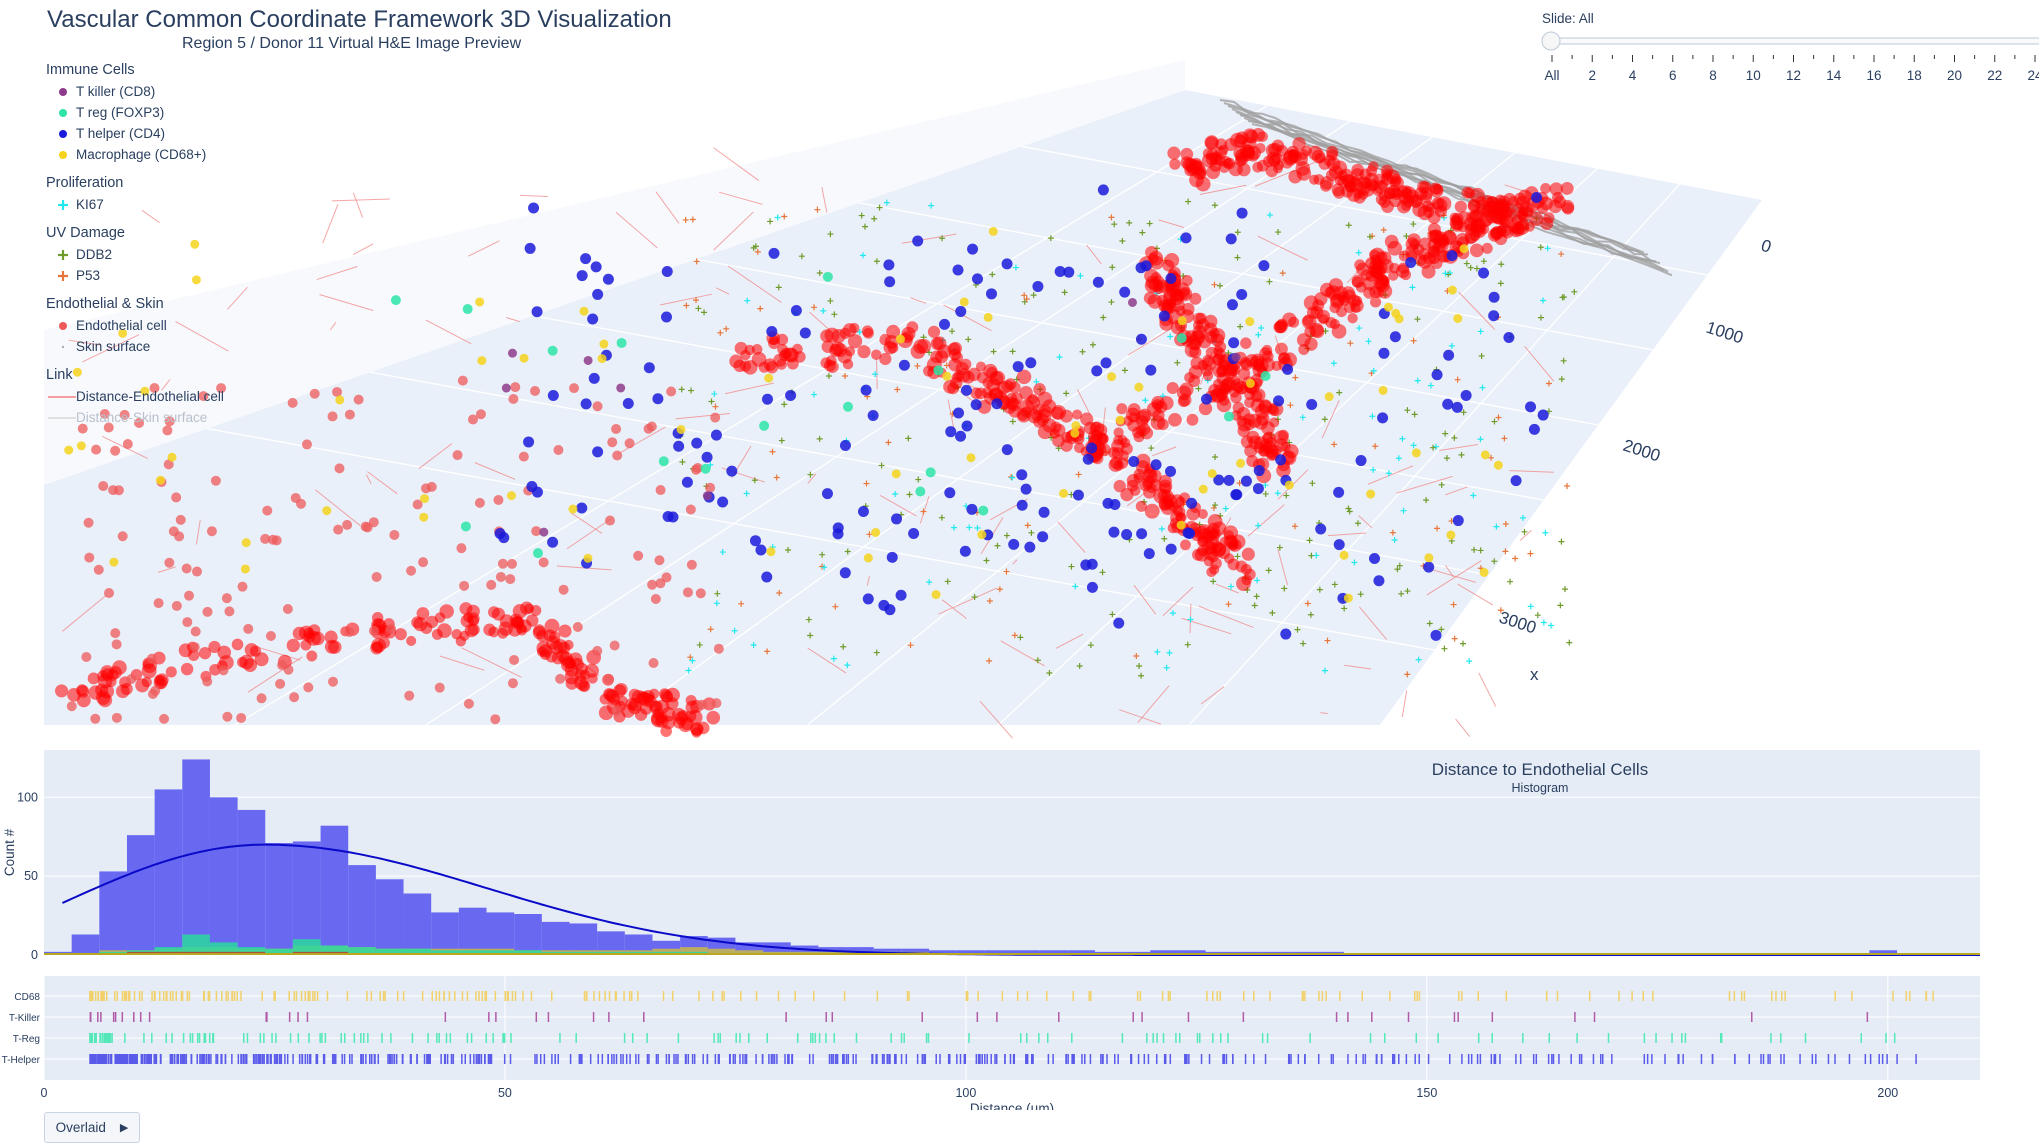 This screenshot has width=2039, height=1146. I want to click on legend-item: Distance-Endothelial cell, so click(146, 396).